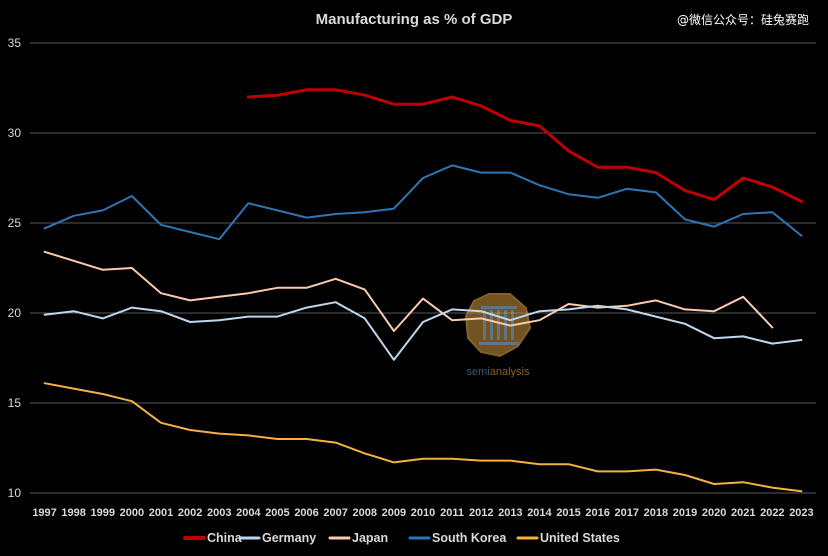  Describe the element at coordinates (15, 223) in the screenshot. I see `y-tick-label: 25` at that location.